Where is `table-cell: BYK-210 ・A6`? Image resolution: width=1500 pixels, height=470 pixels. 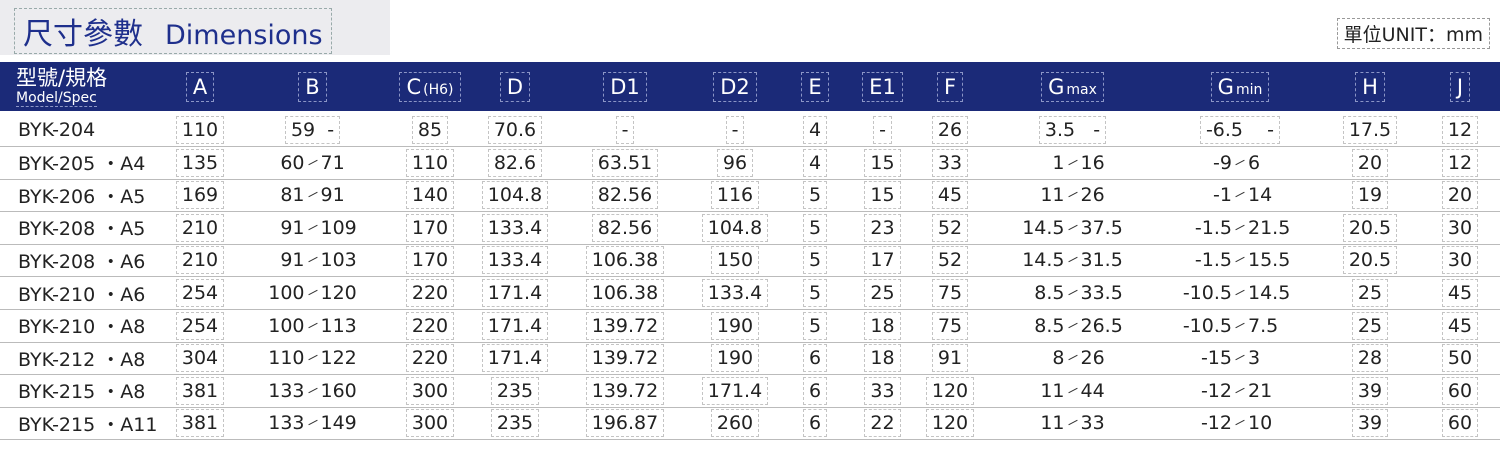
table-cell: BYK-210 ・A6 is located at coordinates (82, 293).